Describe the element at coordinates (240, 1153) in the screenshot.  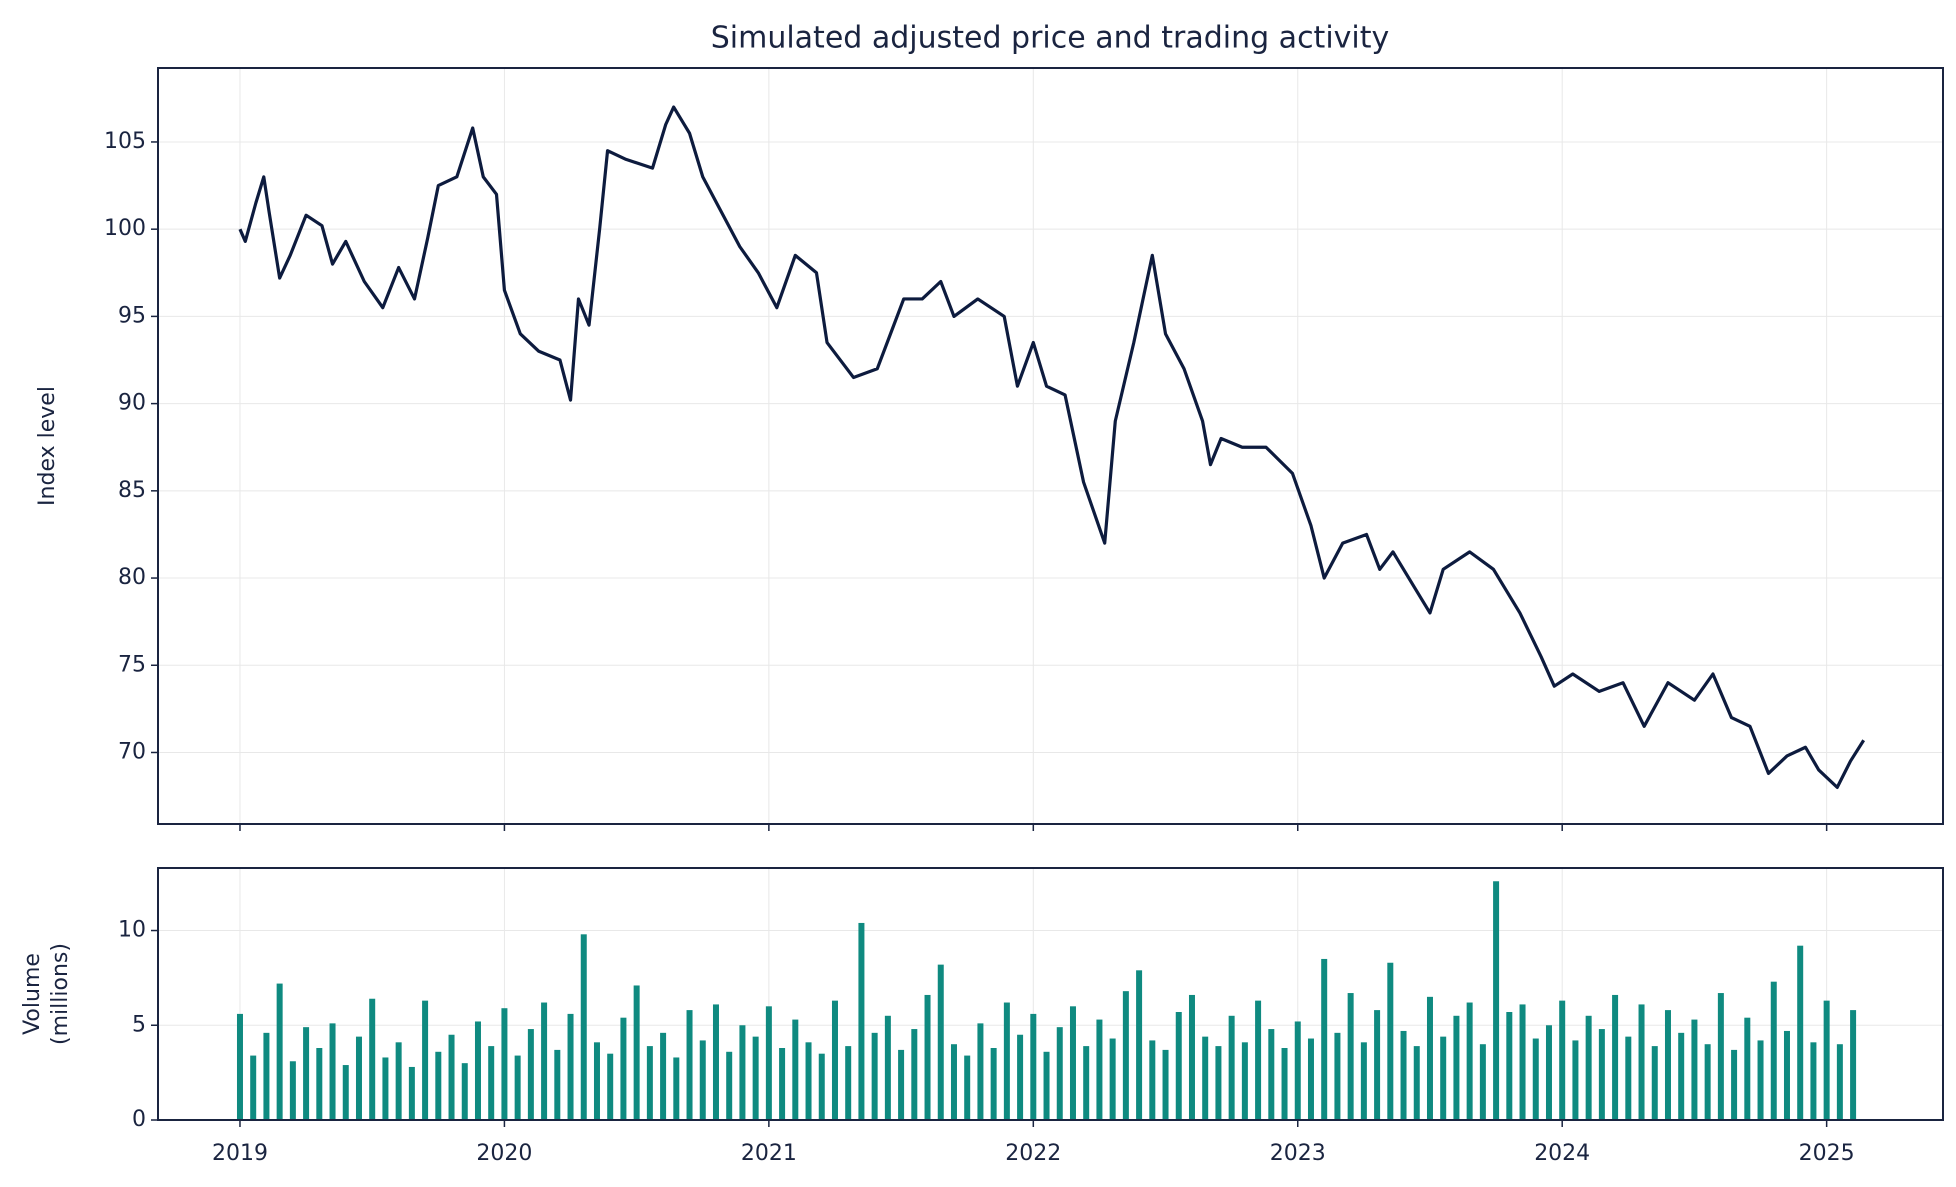
I see `x-tick-label: 2019` at that location.